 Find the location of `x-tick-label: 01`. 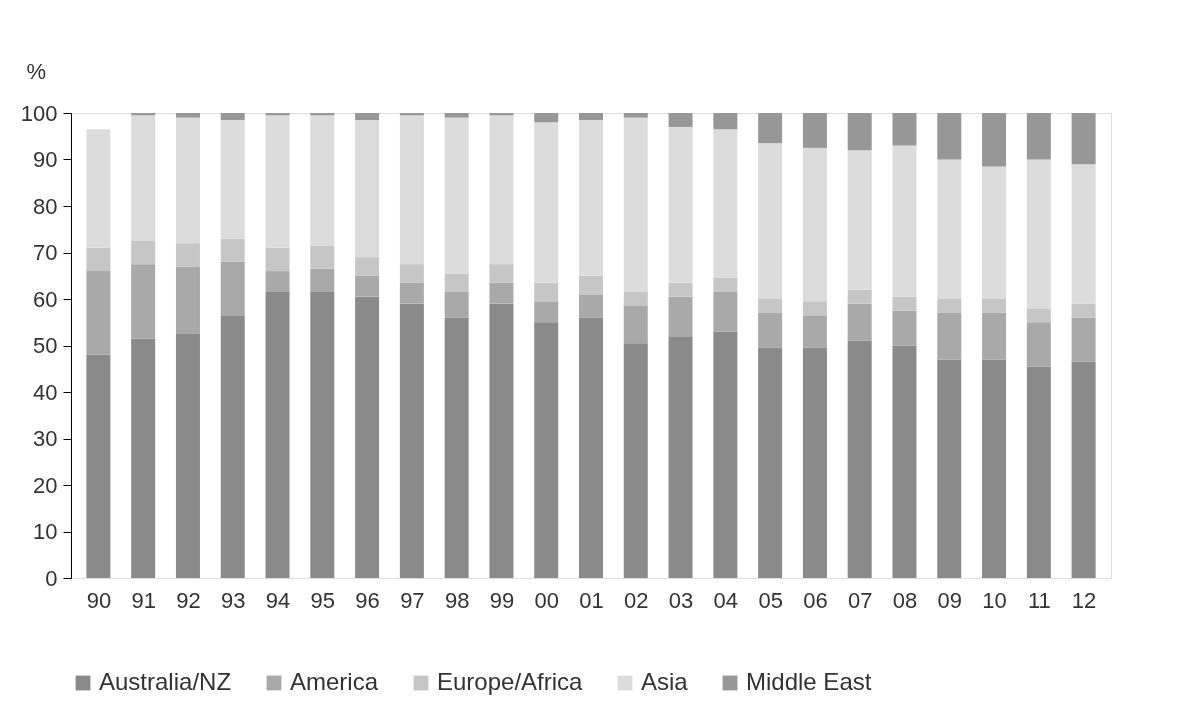

x-tick-label: 01 is located at coordinates (591, 600).